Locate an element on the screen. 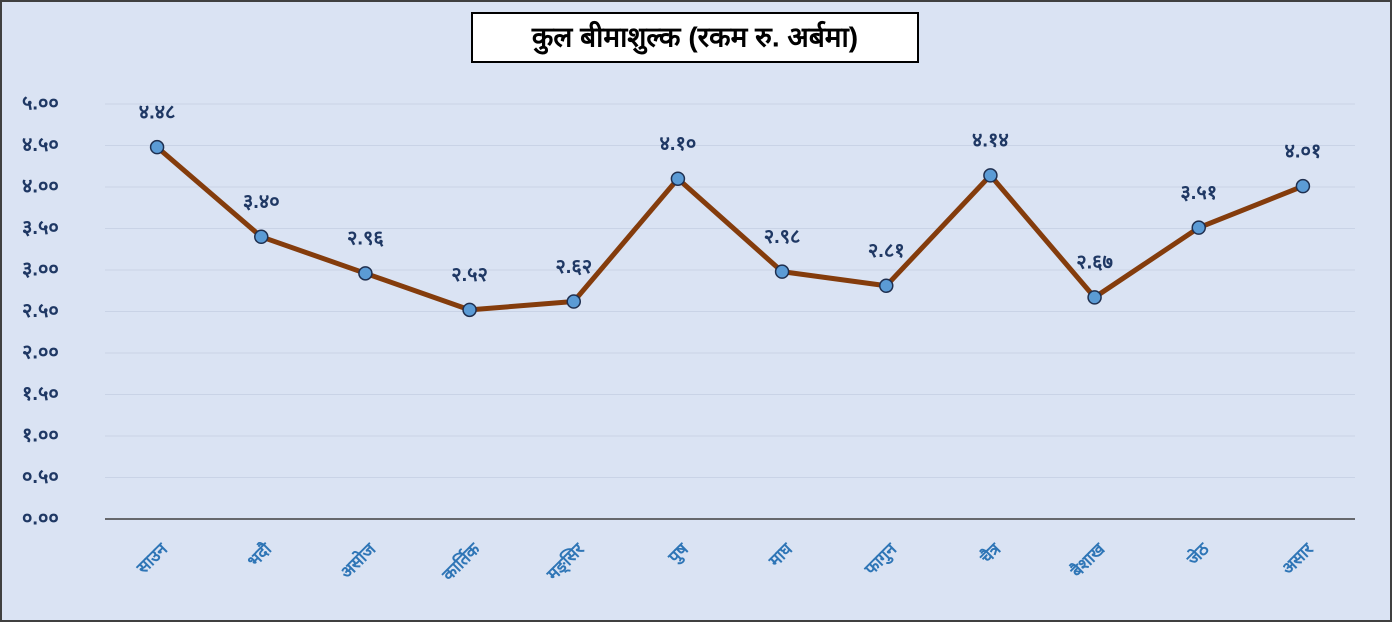 The height and width of the screenshot is (622, 1392). y-tick-label: ४.५० is located at coordinates (40, 145).